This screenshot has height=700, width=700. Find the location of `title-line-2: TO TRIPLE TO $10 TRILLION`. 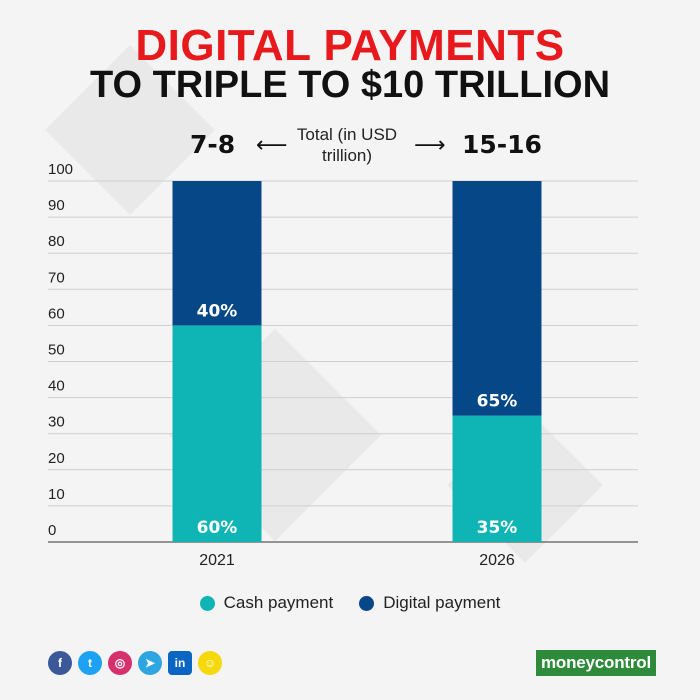

title-line-2: TO TRIPLE TO $10 TRILLION is located at coordinates (350, 85).